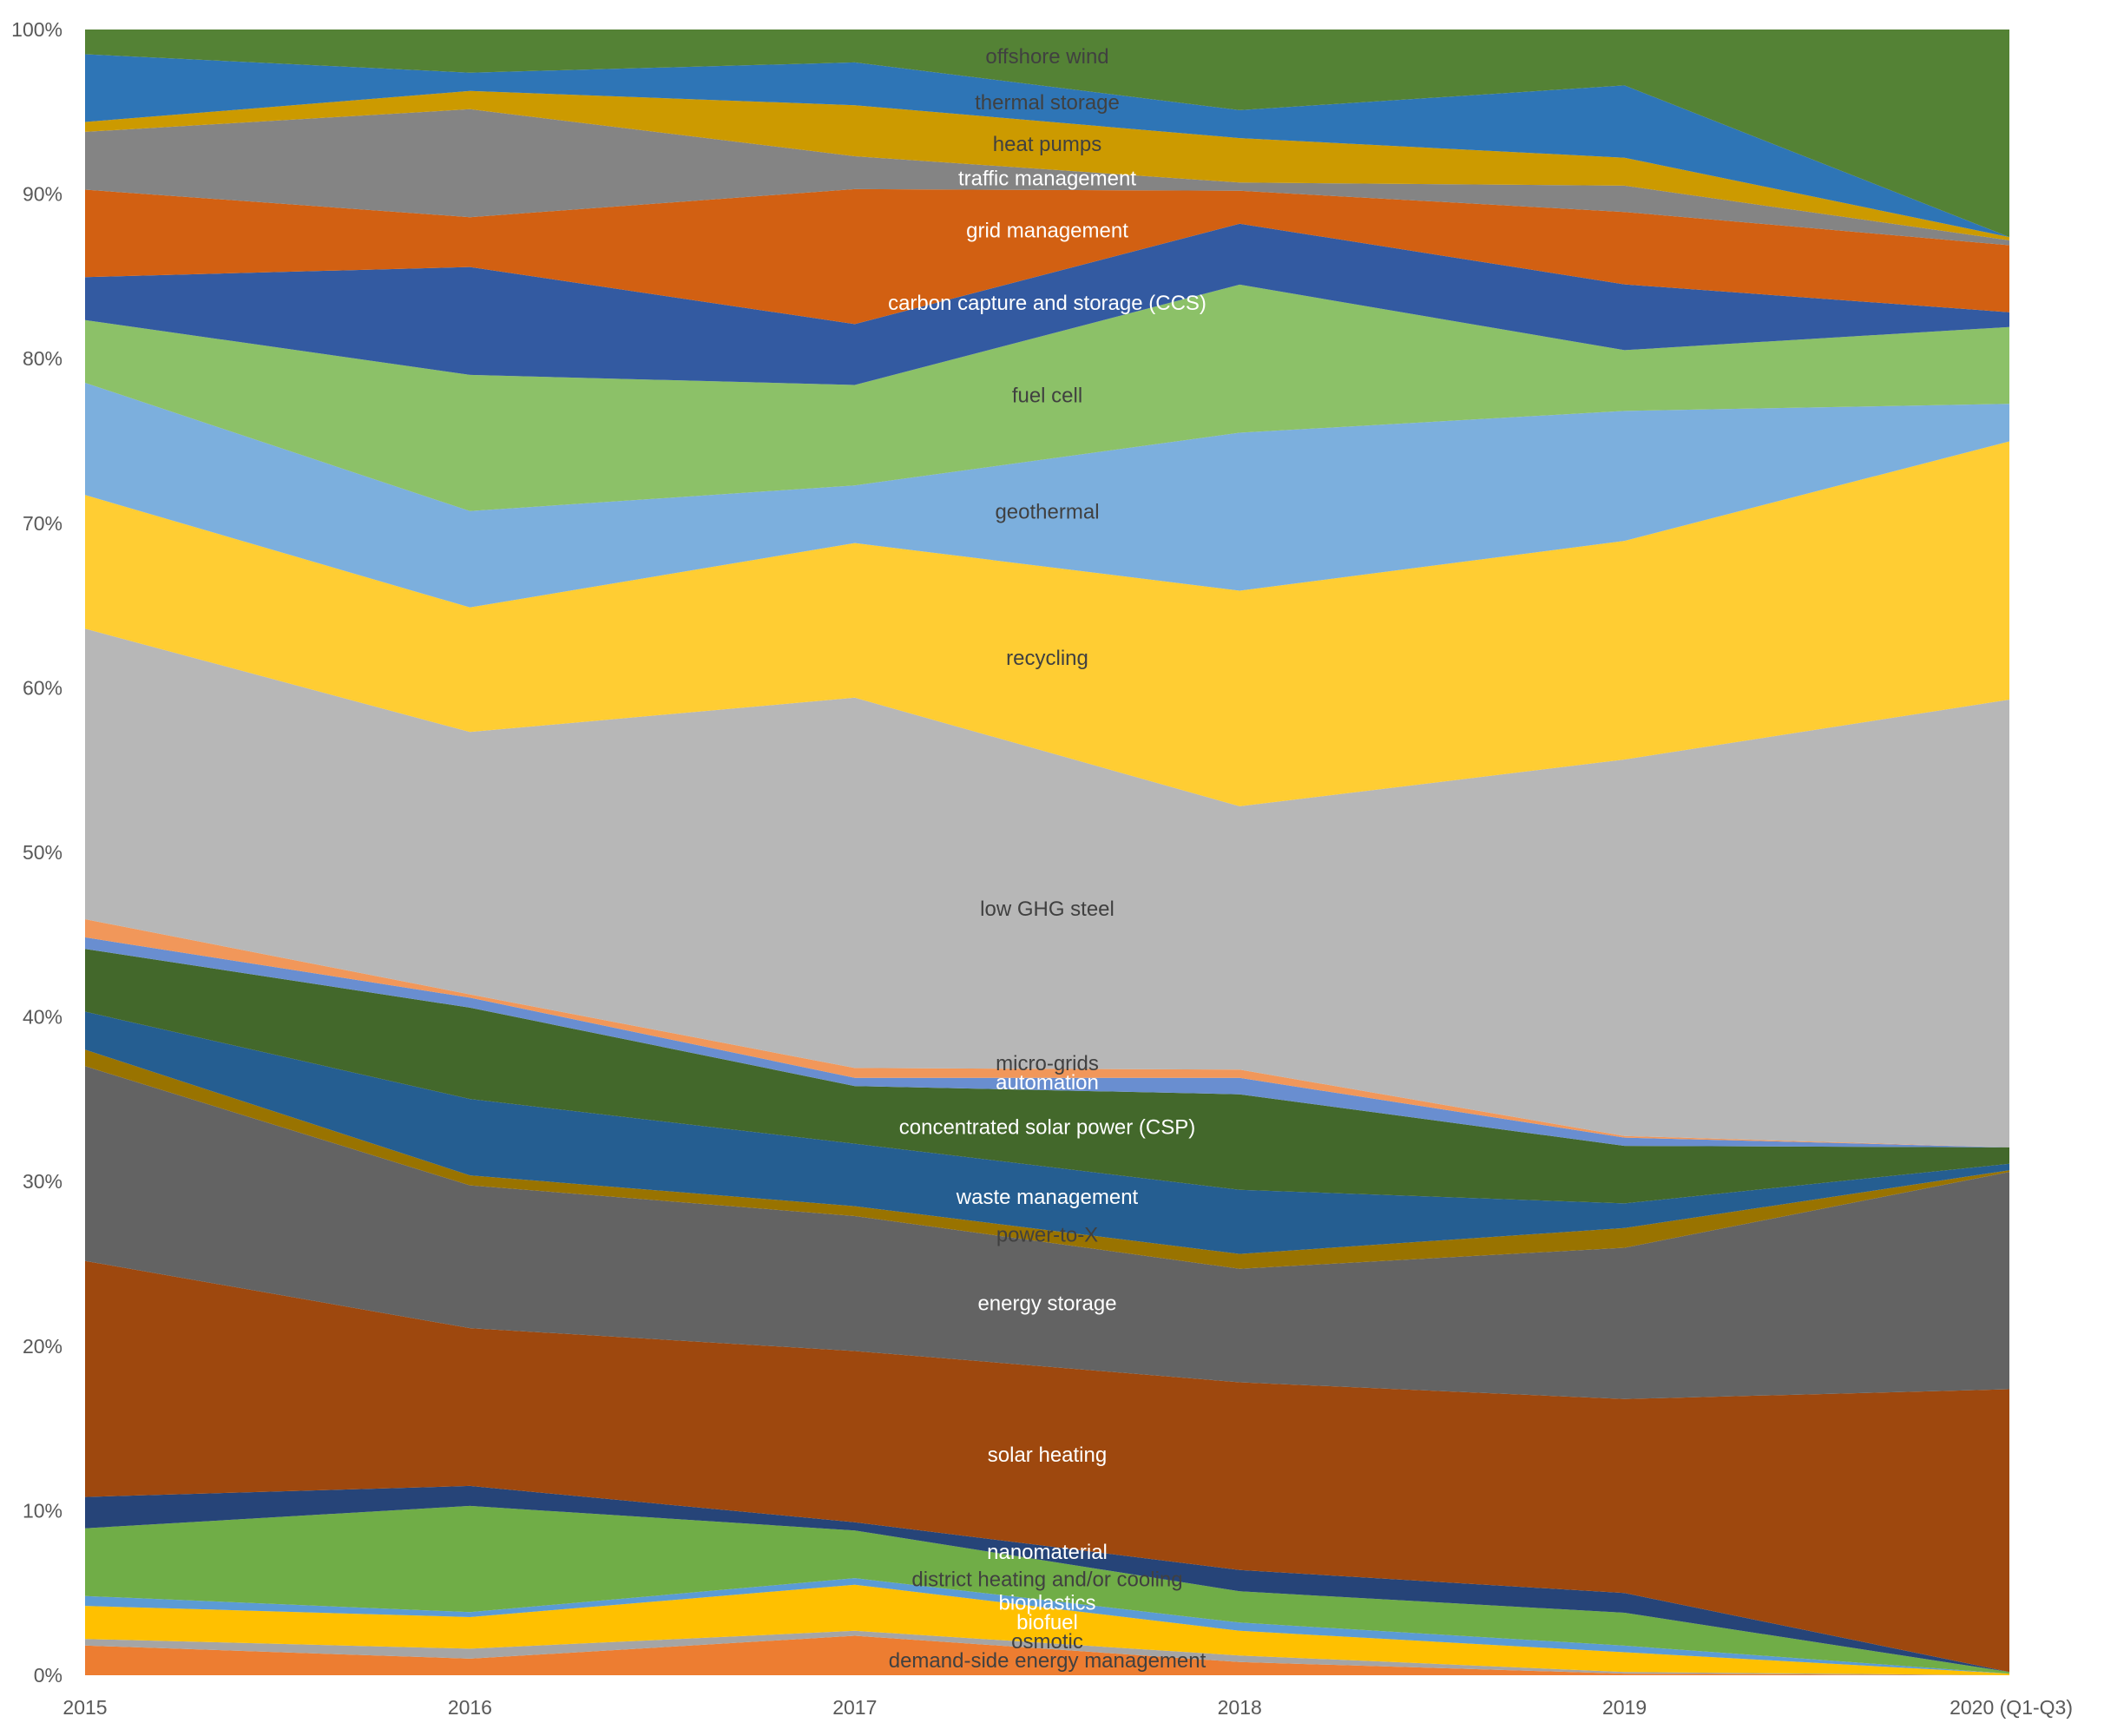  What do you see at coordinates (1047, 256) in the screenshot?
I see `area-grid-management` at bounding box center [1047, 256].